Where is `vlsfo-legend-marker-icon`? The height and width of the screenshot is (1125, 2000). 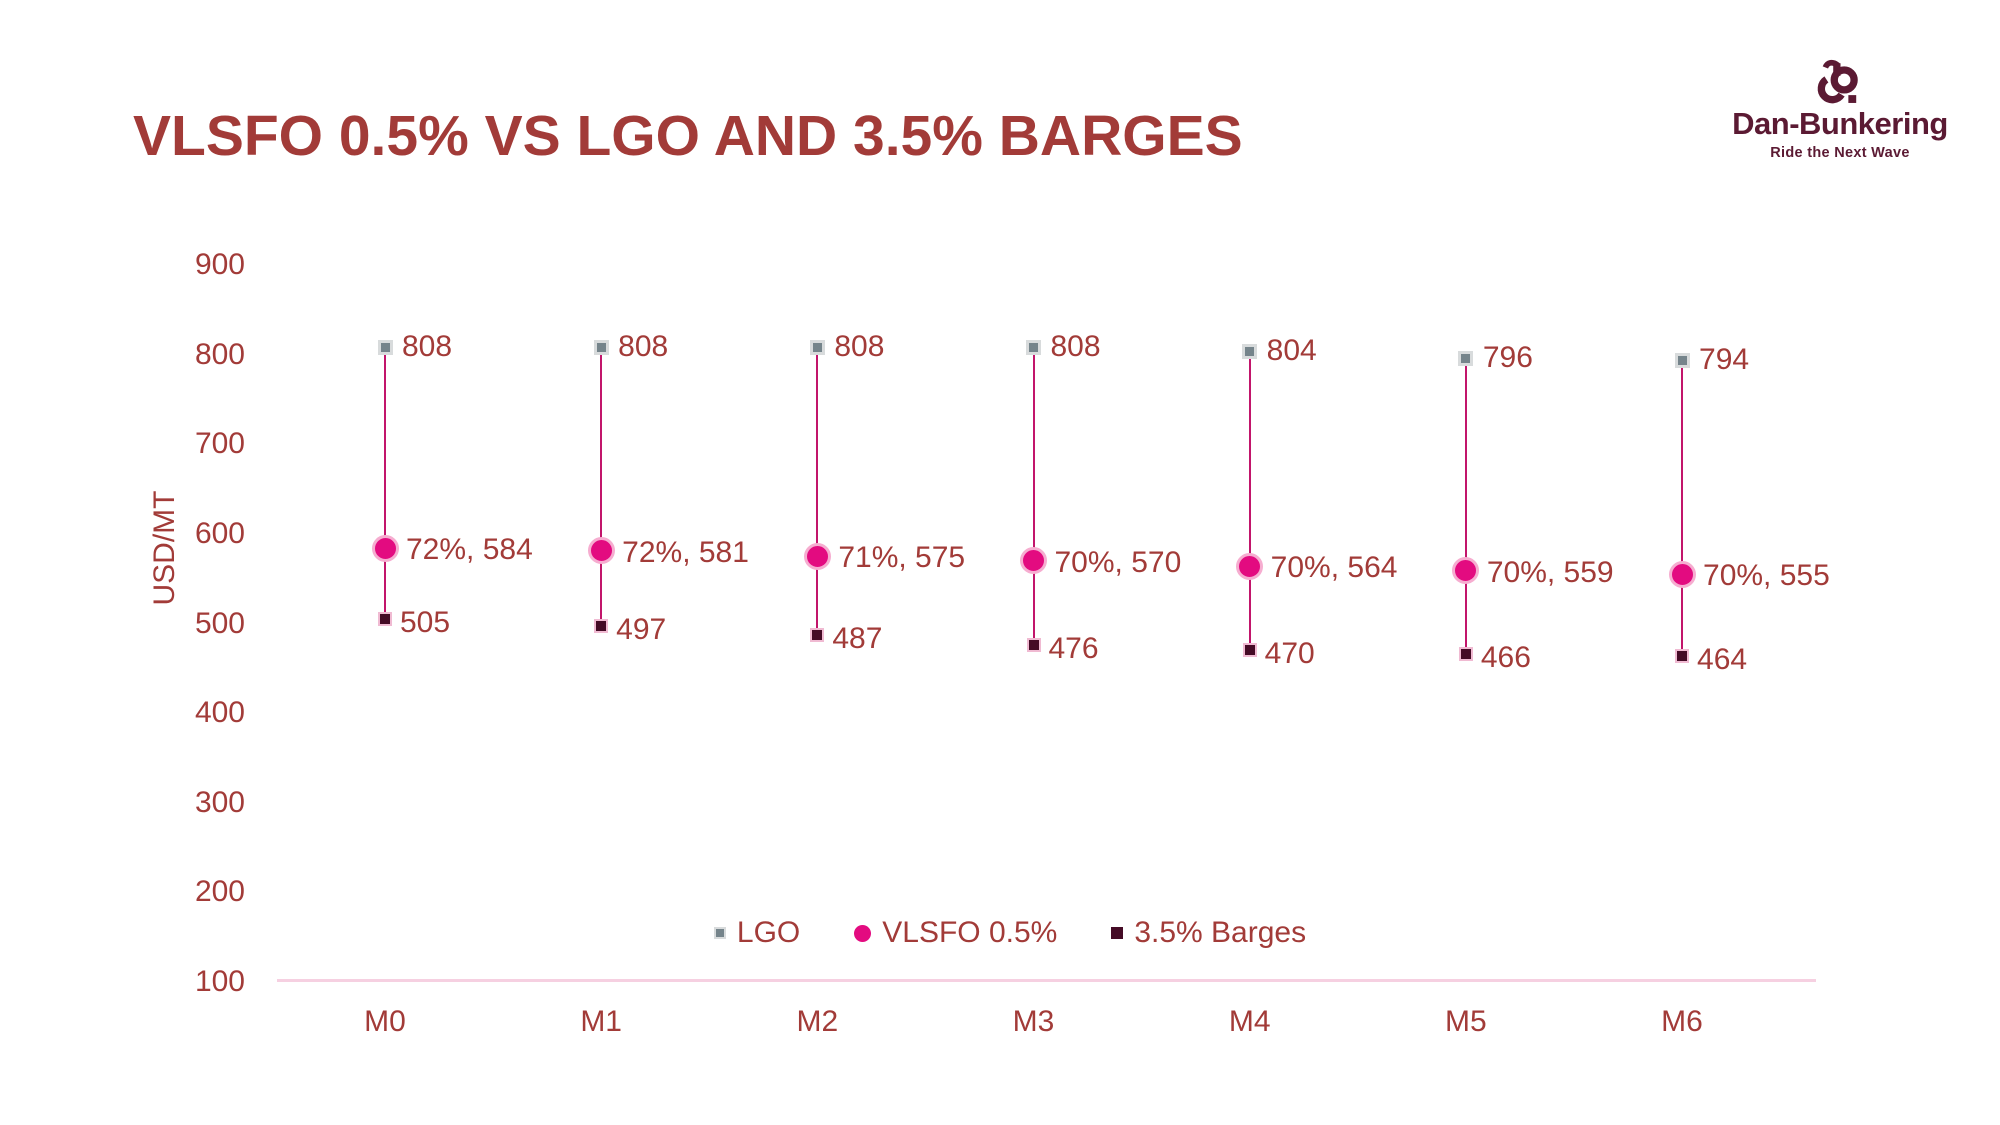
vlsfo-legend-marker-icon is located at coordinates (863, 933).